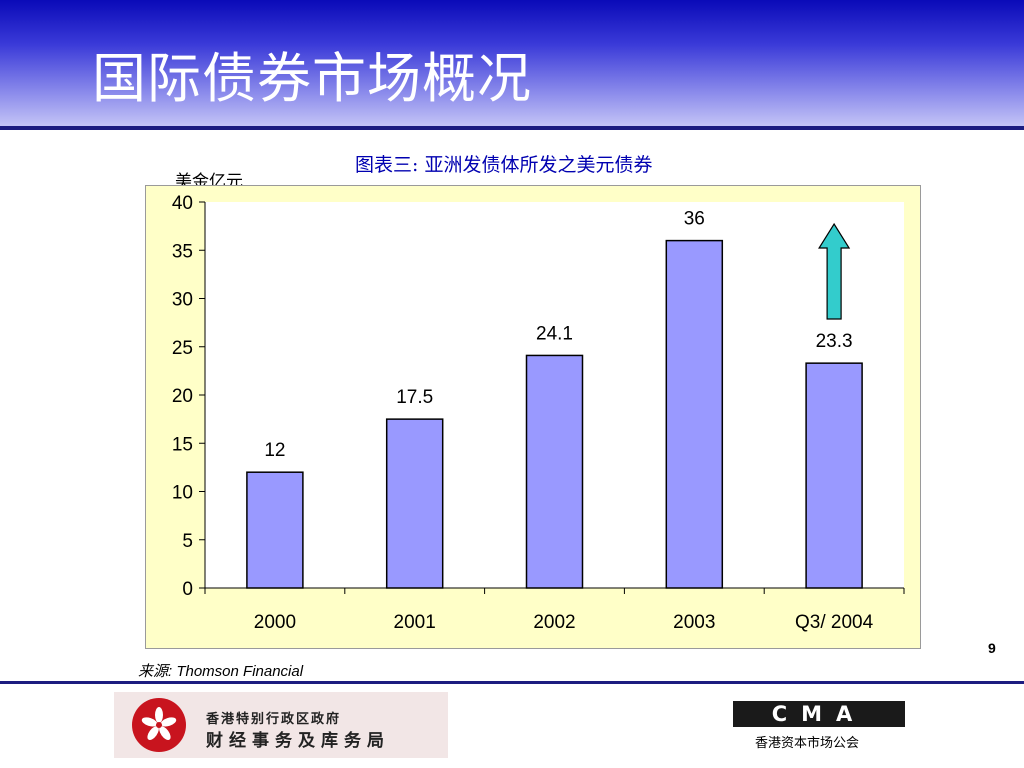  Describe the element at coordinates (298, 741) in the screenshot. I see `fstb-logo-line2: 财经事务及库务局` at that location.